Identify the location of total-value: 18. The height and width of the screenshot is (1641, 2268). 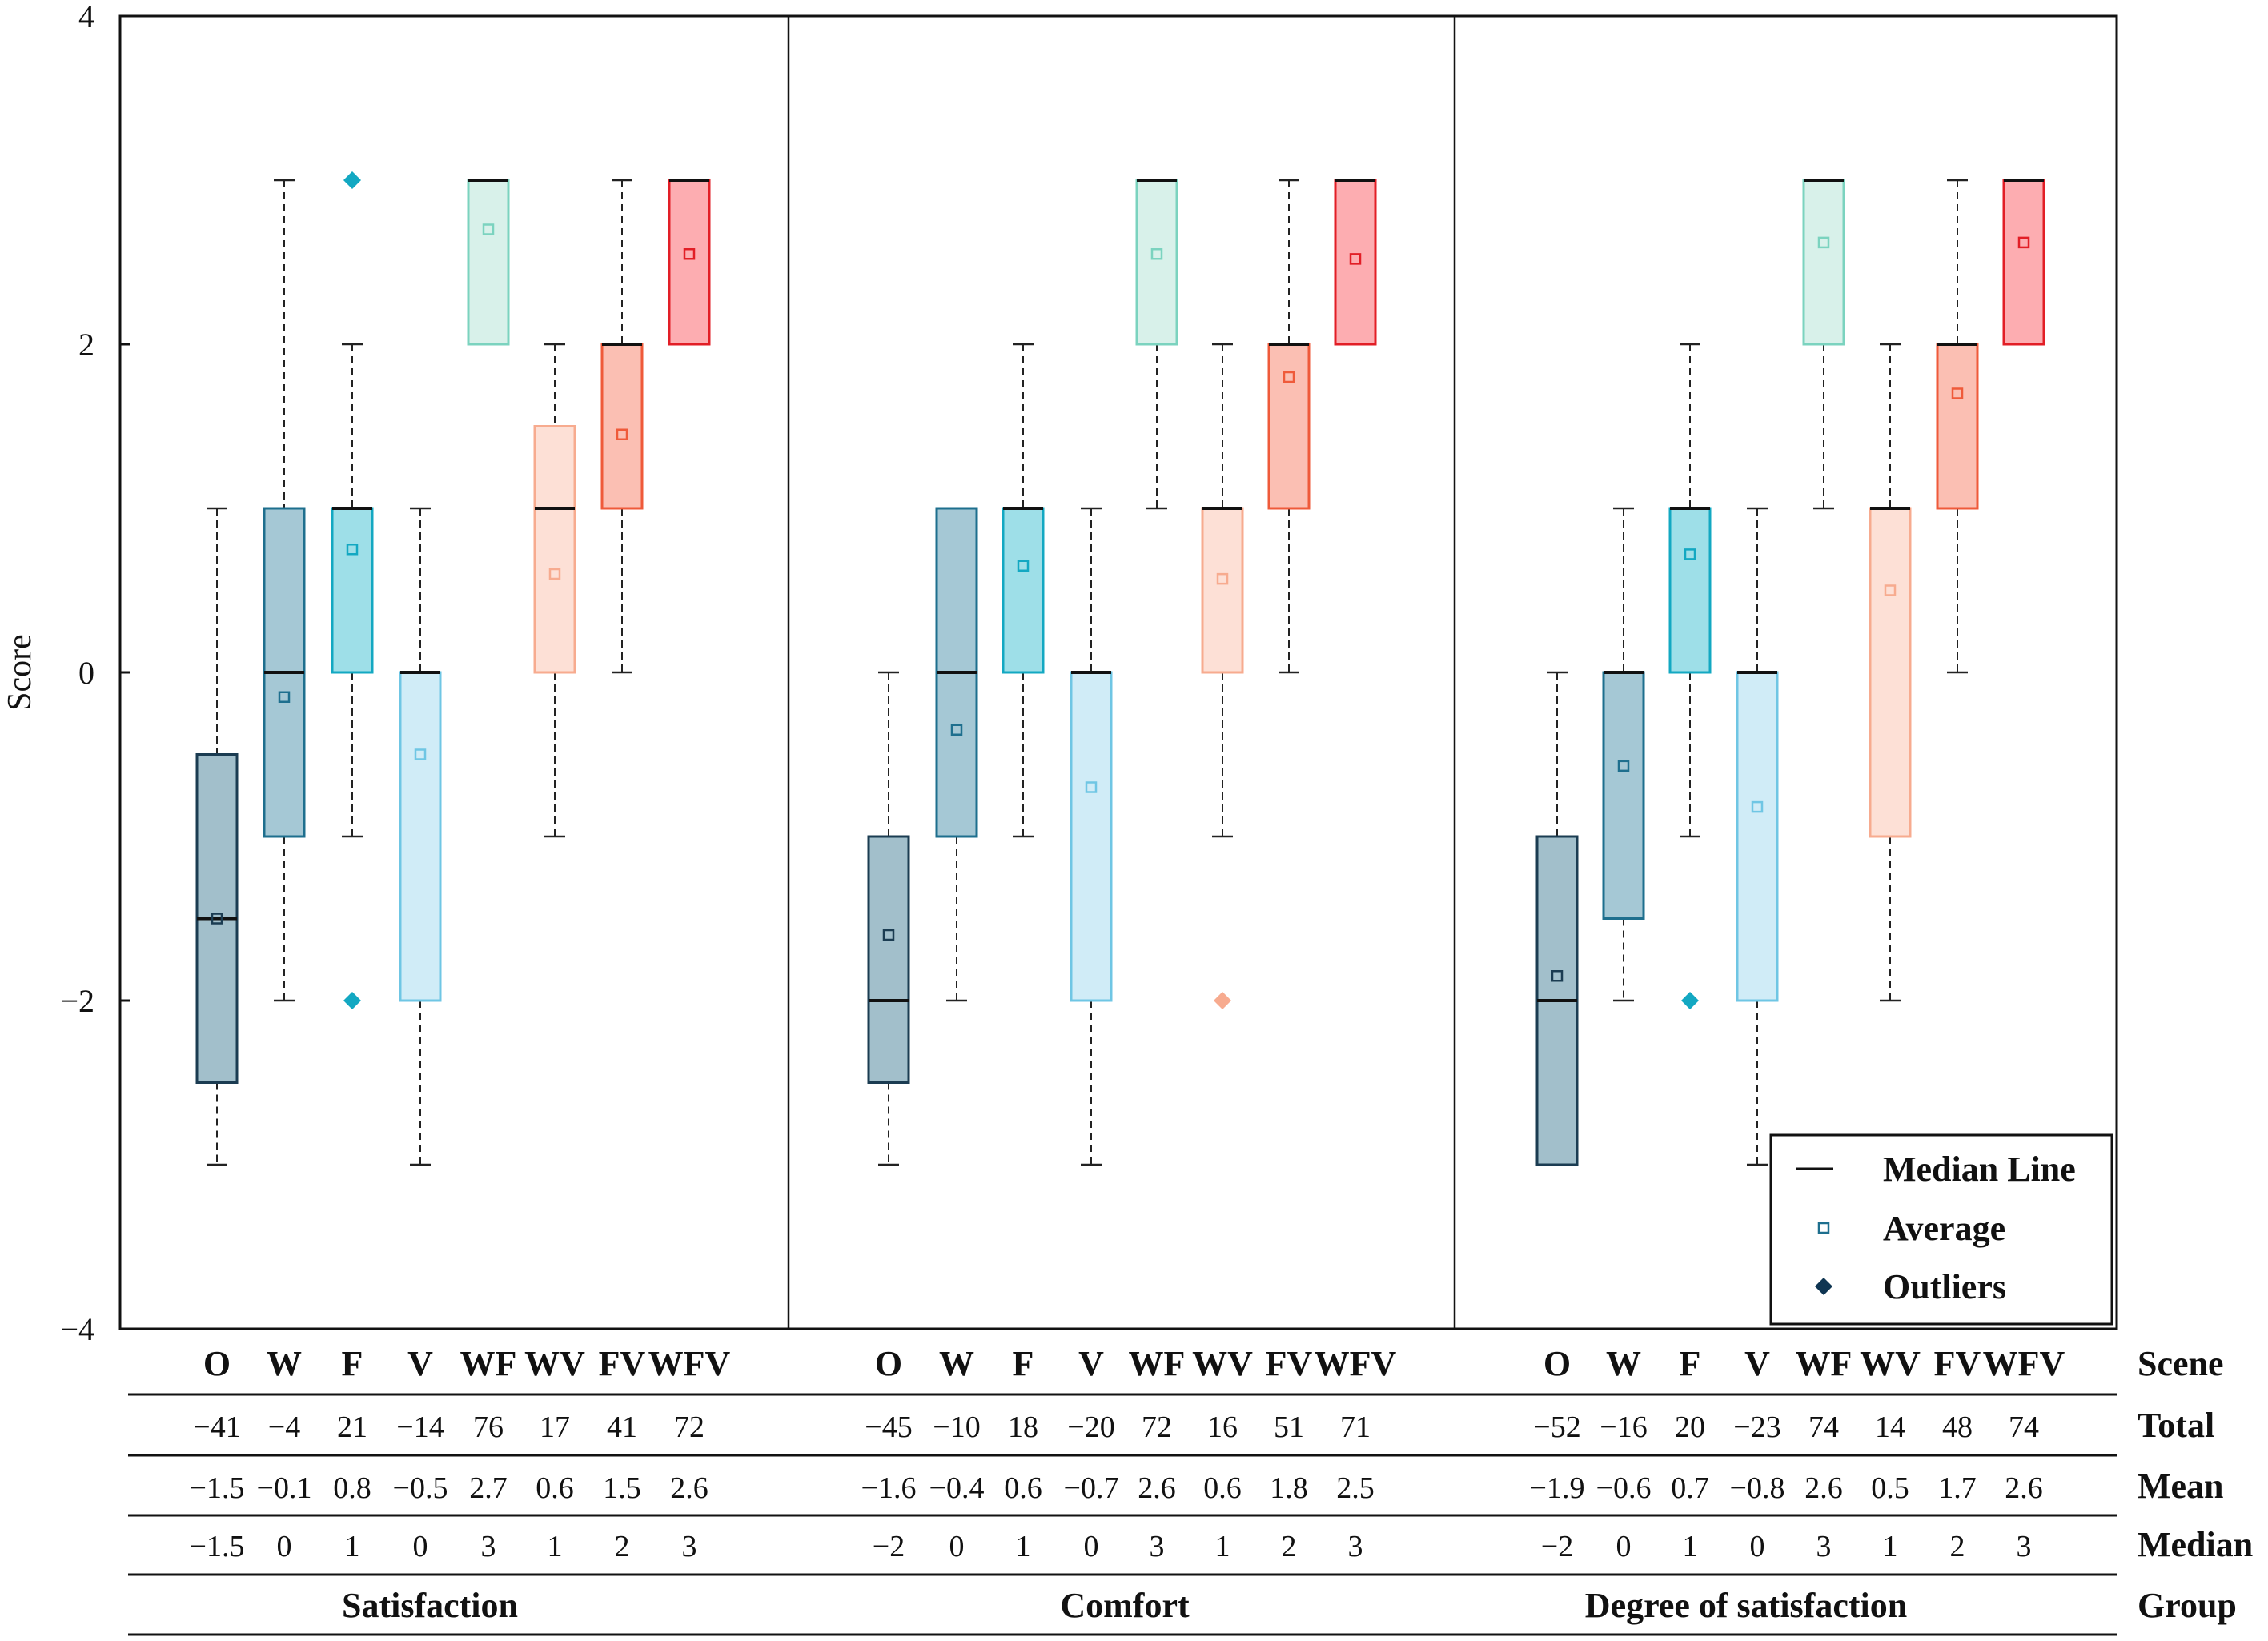
(1023, 1427).